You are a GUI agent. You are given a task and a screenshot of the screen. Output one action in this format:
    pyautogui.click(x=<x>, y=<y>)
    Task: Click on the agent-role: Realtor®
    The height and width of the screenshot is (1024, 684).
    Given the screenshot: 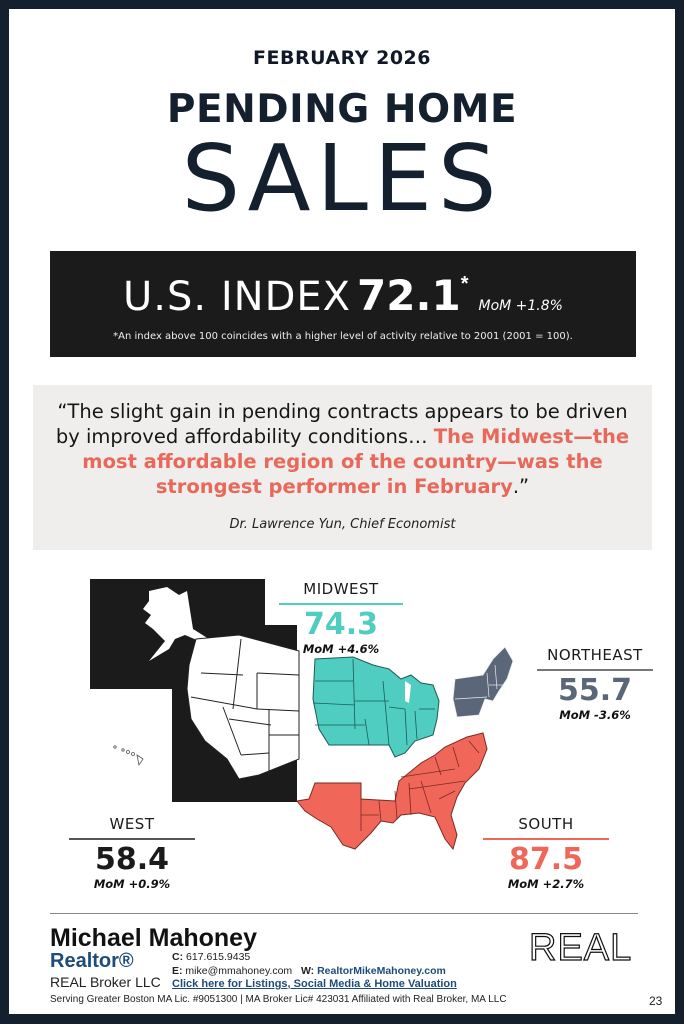 What is the action you would take?
    pyautogui.click(x=92, y=961)
    